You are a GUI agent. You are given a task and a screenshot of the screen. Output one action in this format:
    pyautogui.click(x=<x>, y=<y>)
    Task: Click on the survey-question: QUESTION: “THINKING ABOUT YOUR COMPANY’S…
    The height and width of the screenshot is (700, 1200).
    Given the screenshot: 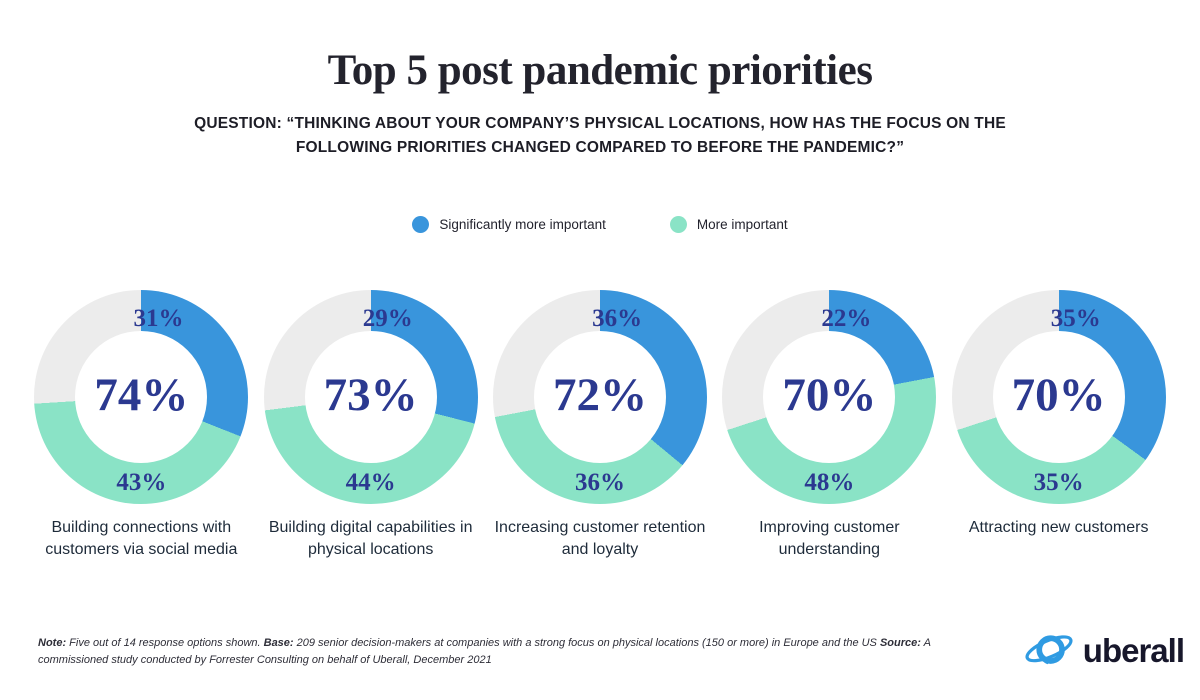 What is the action you would take?
    pyautogui.click(x=600, y=136)
    